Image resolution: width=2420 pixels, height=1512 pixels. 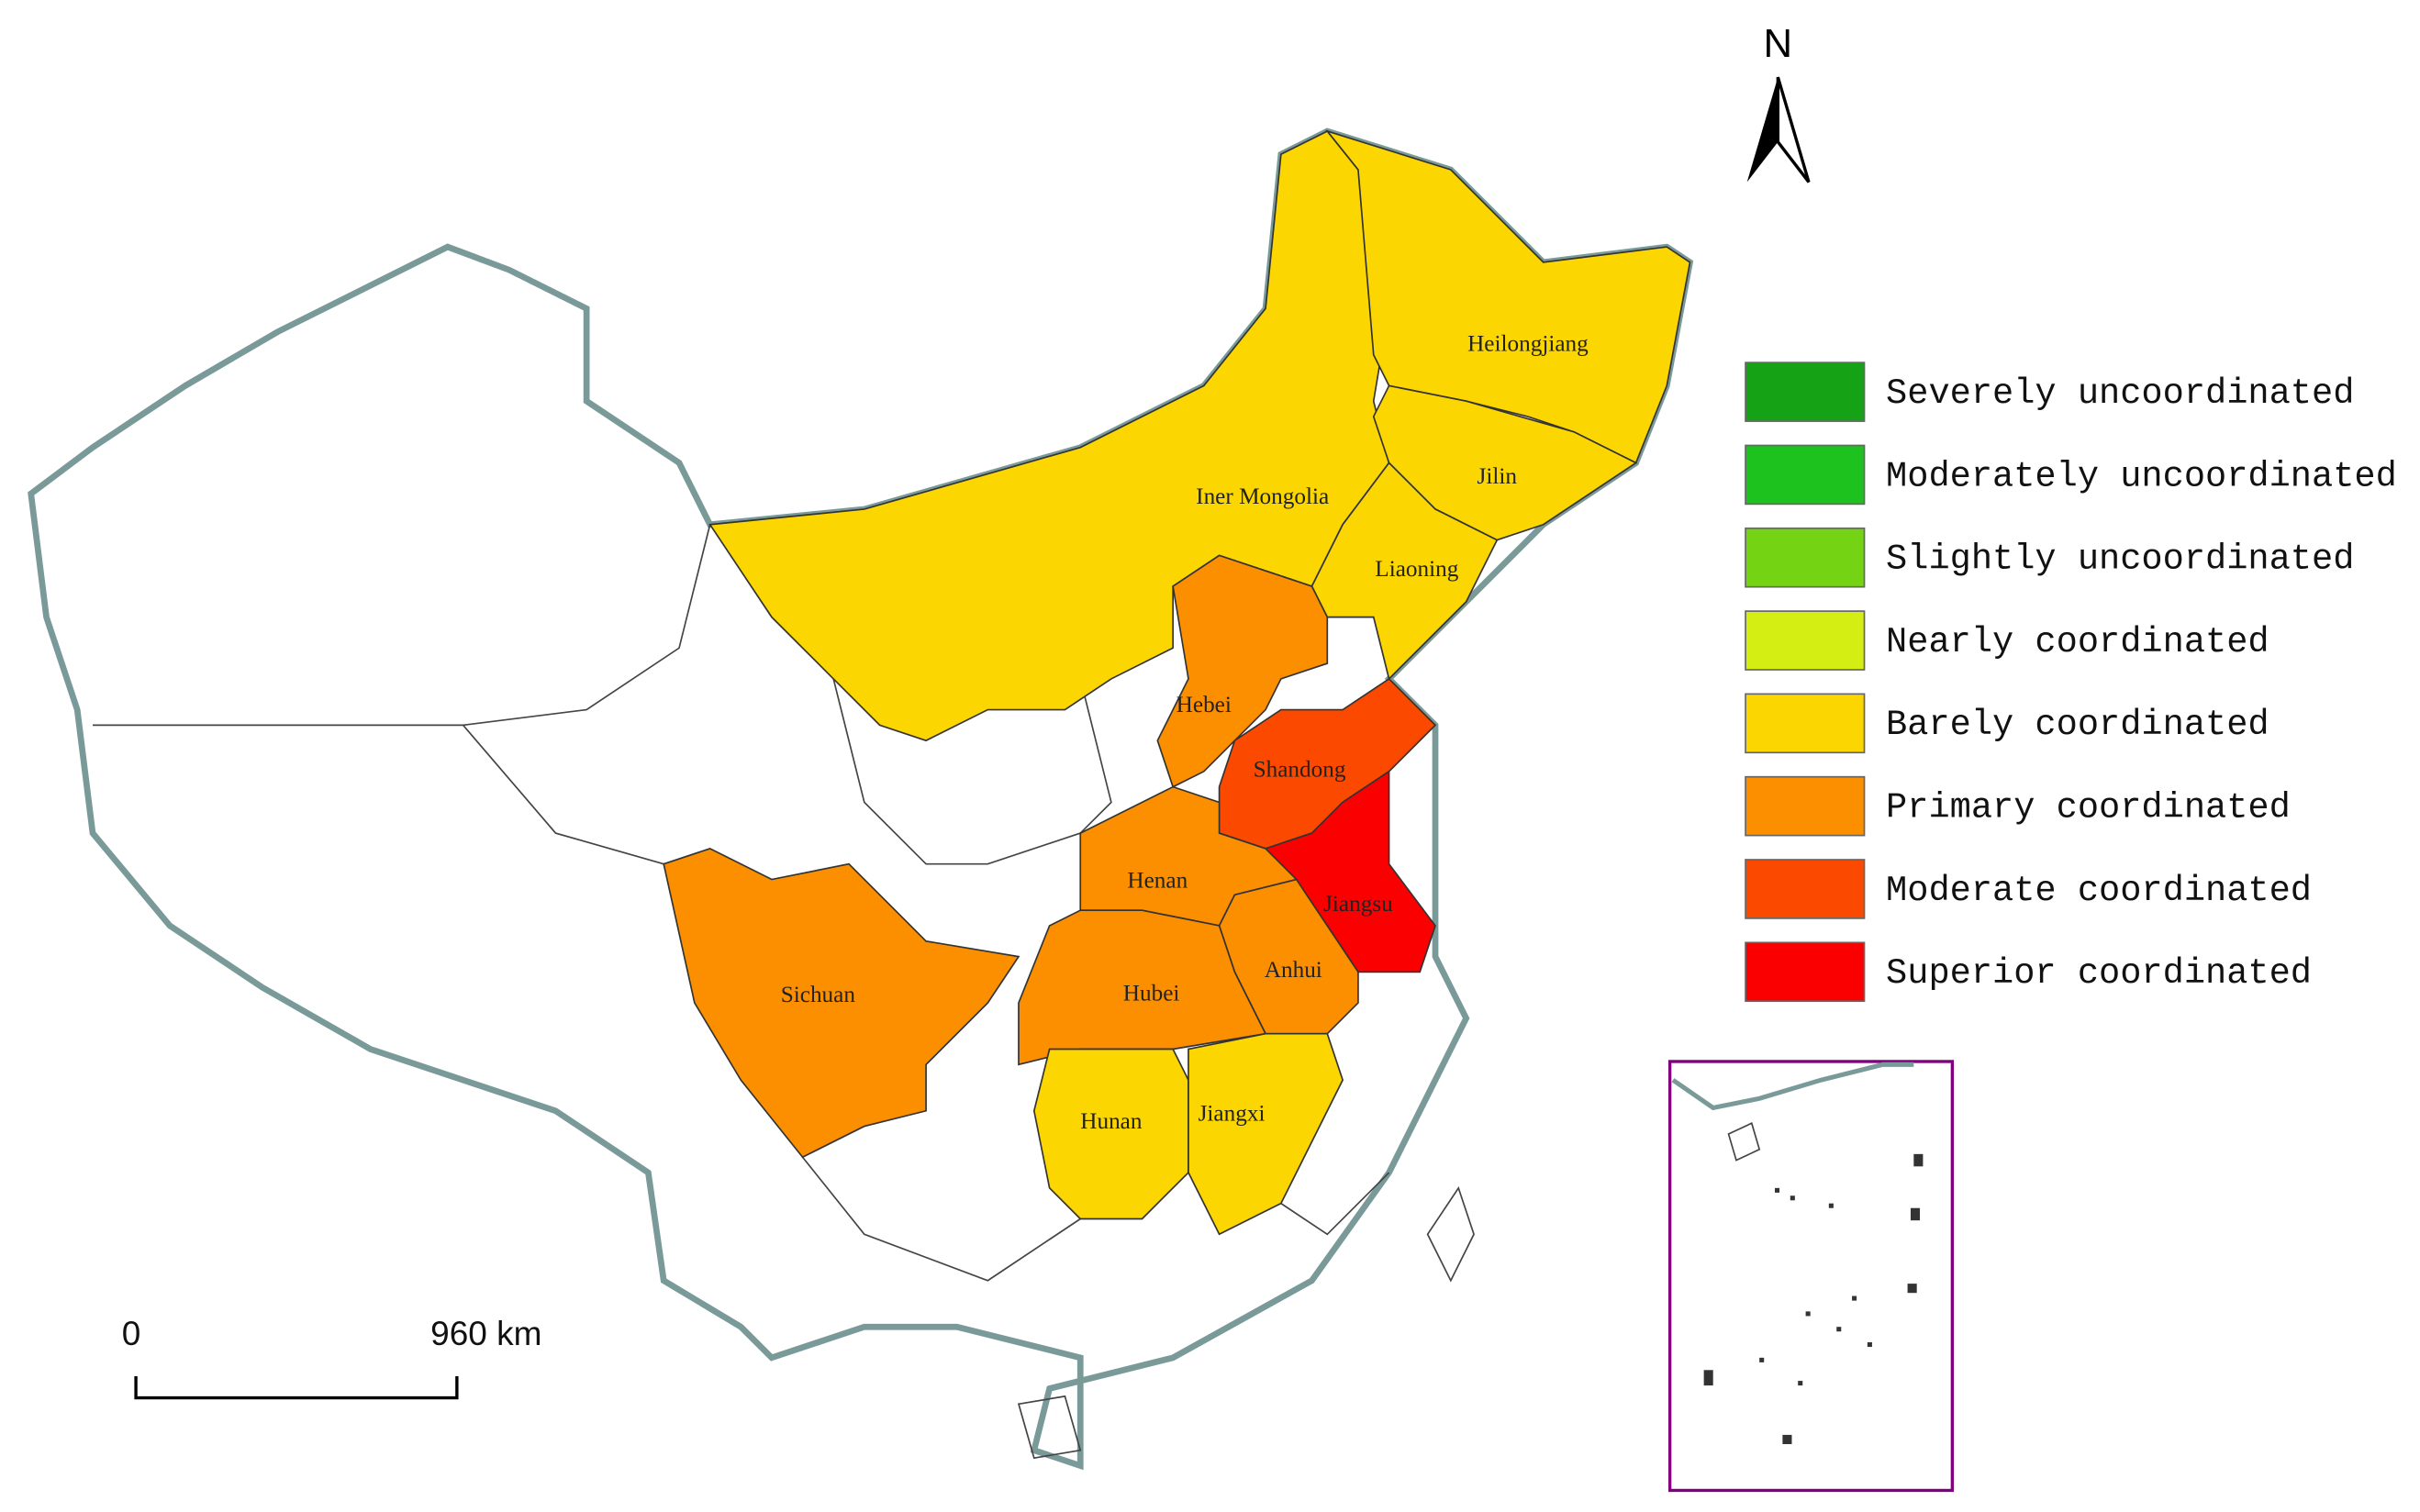 I want to click on north-label: N, so click(x=1778, y=44).